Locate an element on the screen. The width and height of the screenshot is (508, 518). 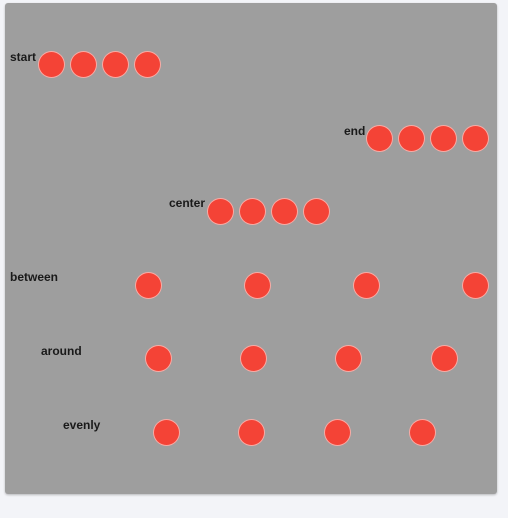
row-label-around: around is located at coordinates (61, 351).